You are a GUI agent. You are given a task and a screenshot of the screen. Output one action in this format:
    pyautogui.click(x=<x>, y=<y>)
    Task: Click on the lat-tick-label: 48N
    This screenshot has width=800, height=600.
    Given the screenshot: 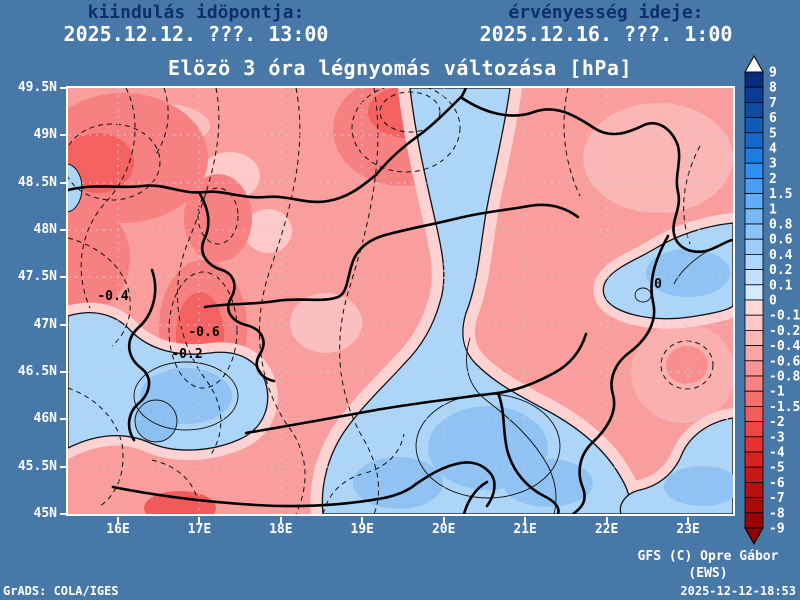 What is the action you would take?
    pyautogui.click(x=45, y=229)
    